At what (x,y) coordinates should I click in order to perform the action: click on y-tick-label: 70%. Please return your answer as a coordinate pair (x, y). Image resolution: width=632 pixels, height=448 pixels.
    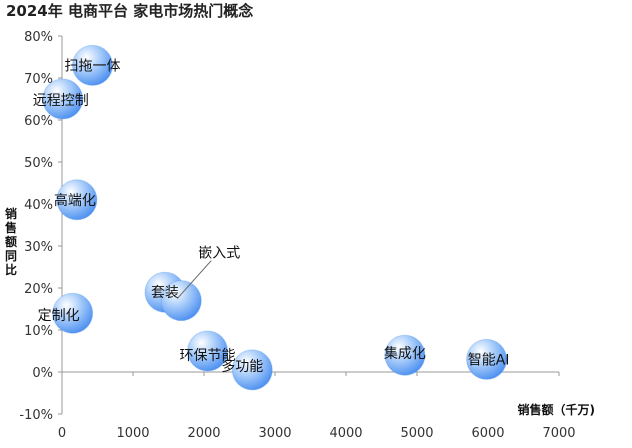
    Looking at the image, I should click on (38, 79).